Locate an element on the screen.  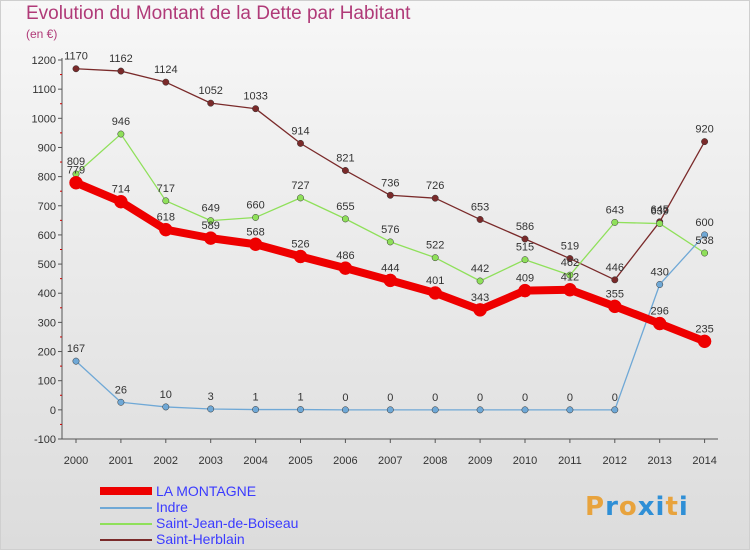
y-tick-label: 700 is located at coordinates (47, 207).